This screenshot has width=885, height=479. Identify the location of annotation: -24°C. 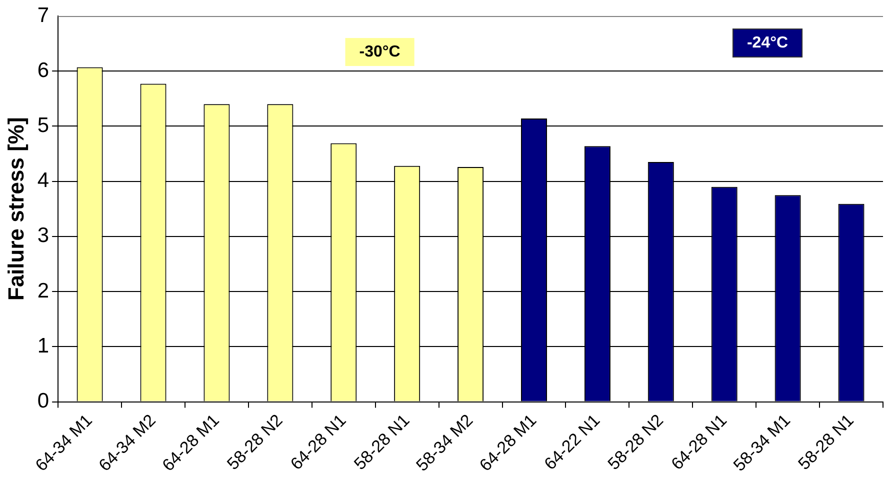
(767, 43).